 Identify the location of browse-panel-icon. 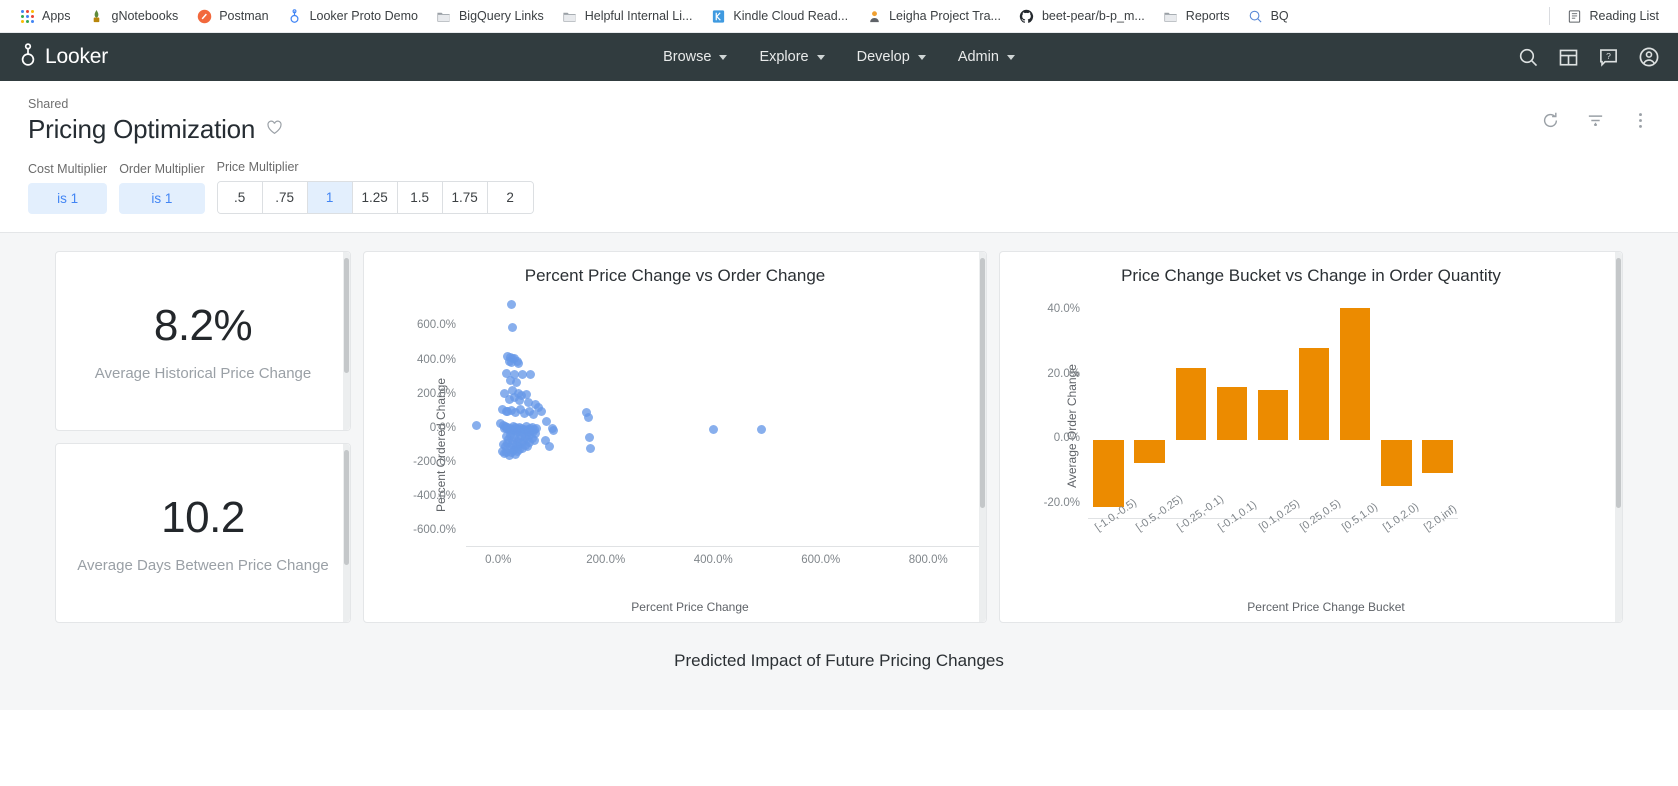
(1568, 57).